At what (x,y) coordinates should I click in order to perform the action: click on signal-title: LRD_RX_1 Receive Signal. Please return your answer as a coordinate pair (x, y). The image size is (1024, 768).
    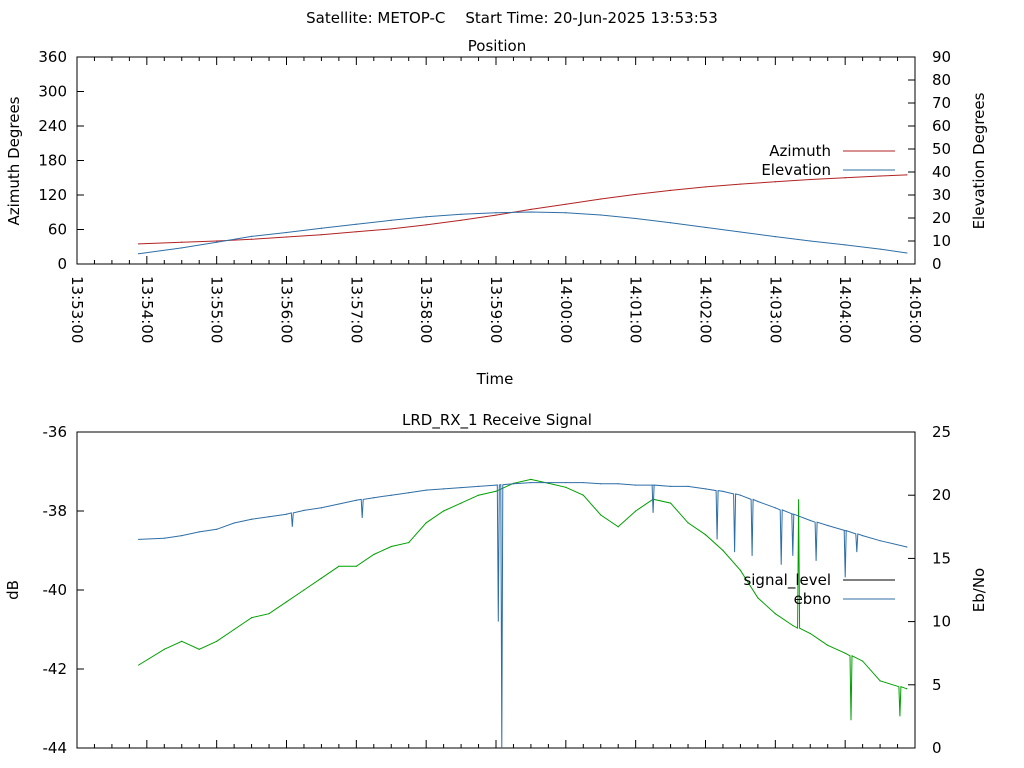
    Looking at the image, I should click on (497, 420).